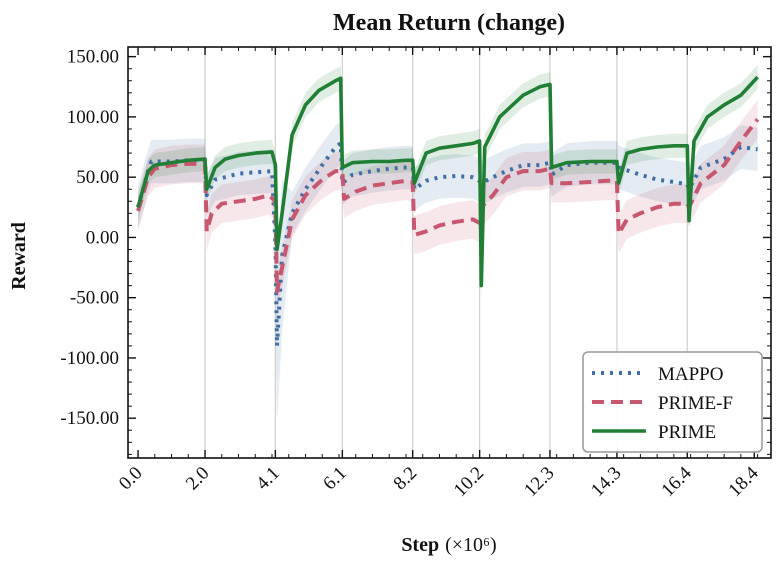  Describe the element at coordinates (539, 482) in the screenshot. I see `x-tick-label-6: 12.3` at that location.